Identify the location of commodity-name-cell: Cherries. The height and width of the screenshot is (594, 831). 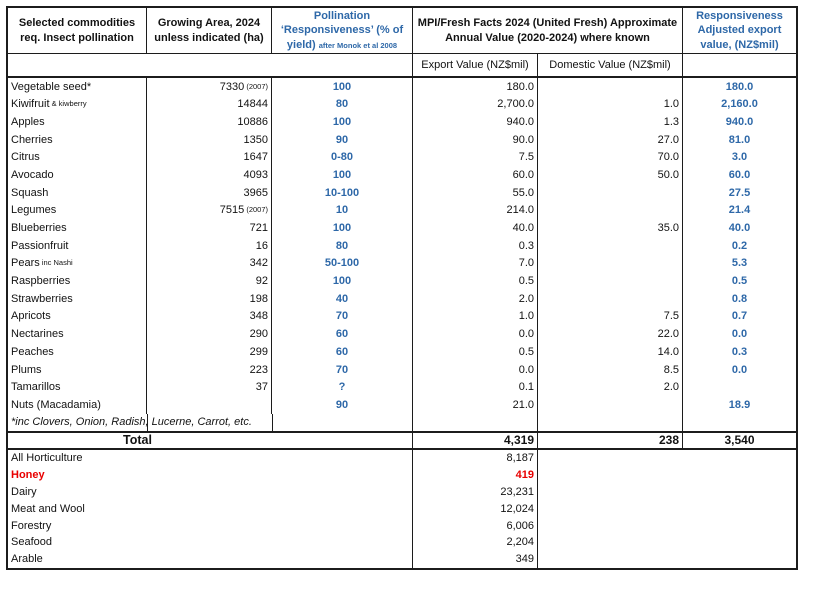
(77, 140).